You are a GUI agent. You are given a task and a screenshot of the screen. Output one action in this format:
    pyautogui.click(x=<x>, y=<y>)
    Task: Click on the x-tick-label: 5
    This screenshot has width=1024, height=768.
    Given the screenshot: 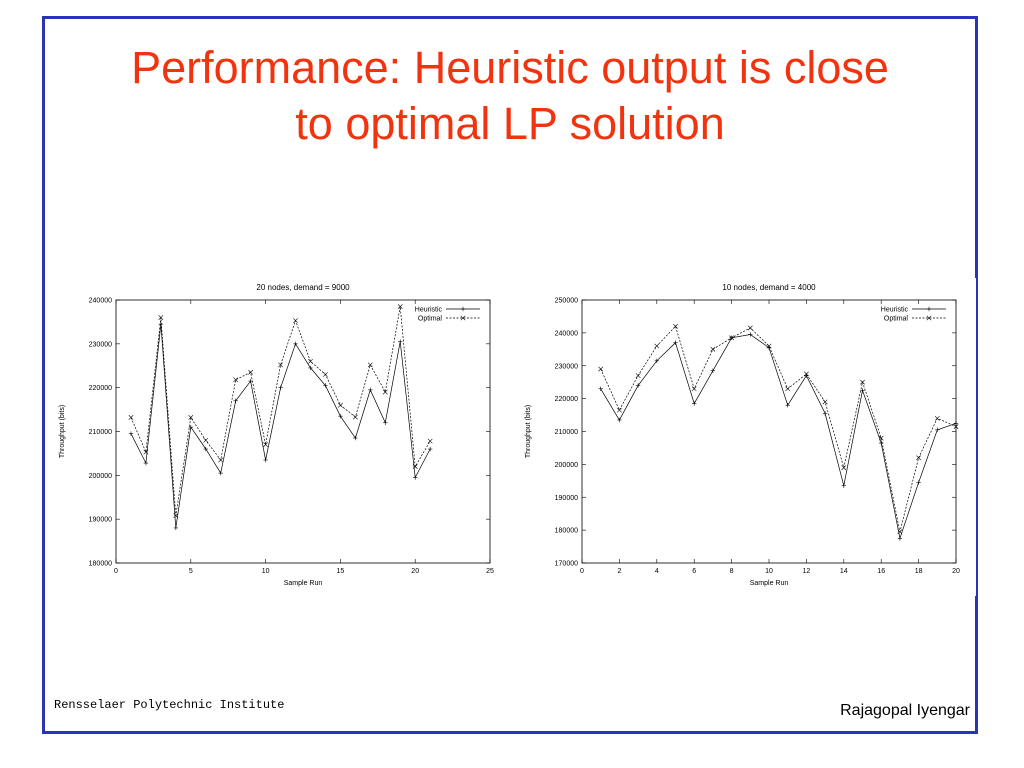 What is the action you would take?
    pyautogui.click(x=191, y=571)
    